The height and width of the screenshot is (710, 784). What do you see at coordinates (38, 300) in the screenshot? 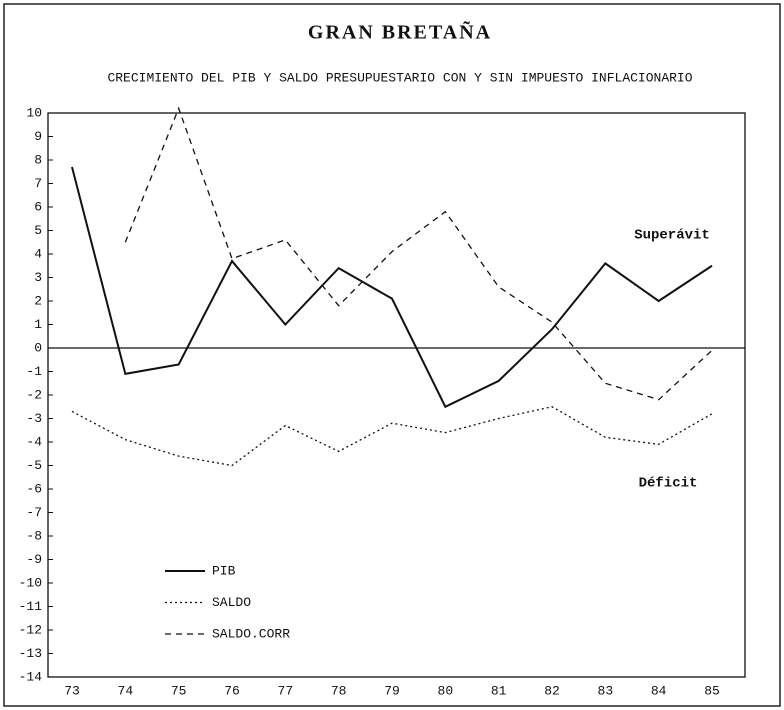
I see `y-tick-label: 2` at bounding box center [38, 300].